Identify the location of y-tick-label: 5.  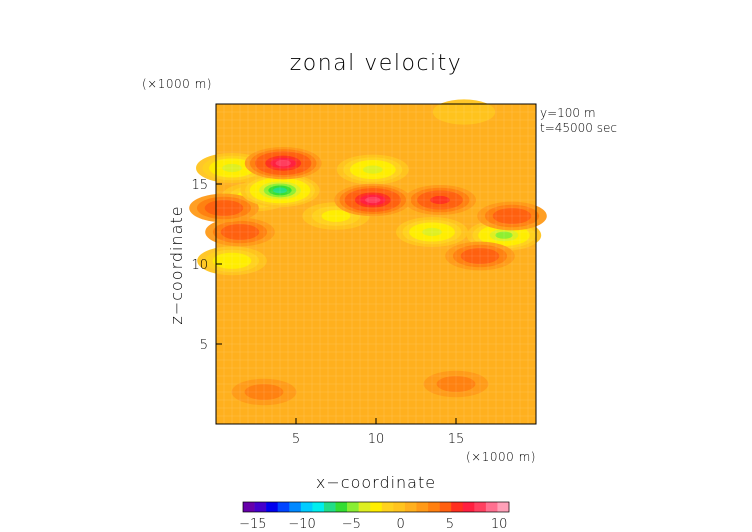
(204, 345).